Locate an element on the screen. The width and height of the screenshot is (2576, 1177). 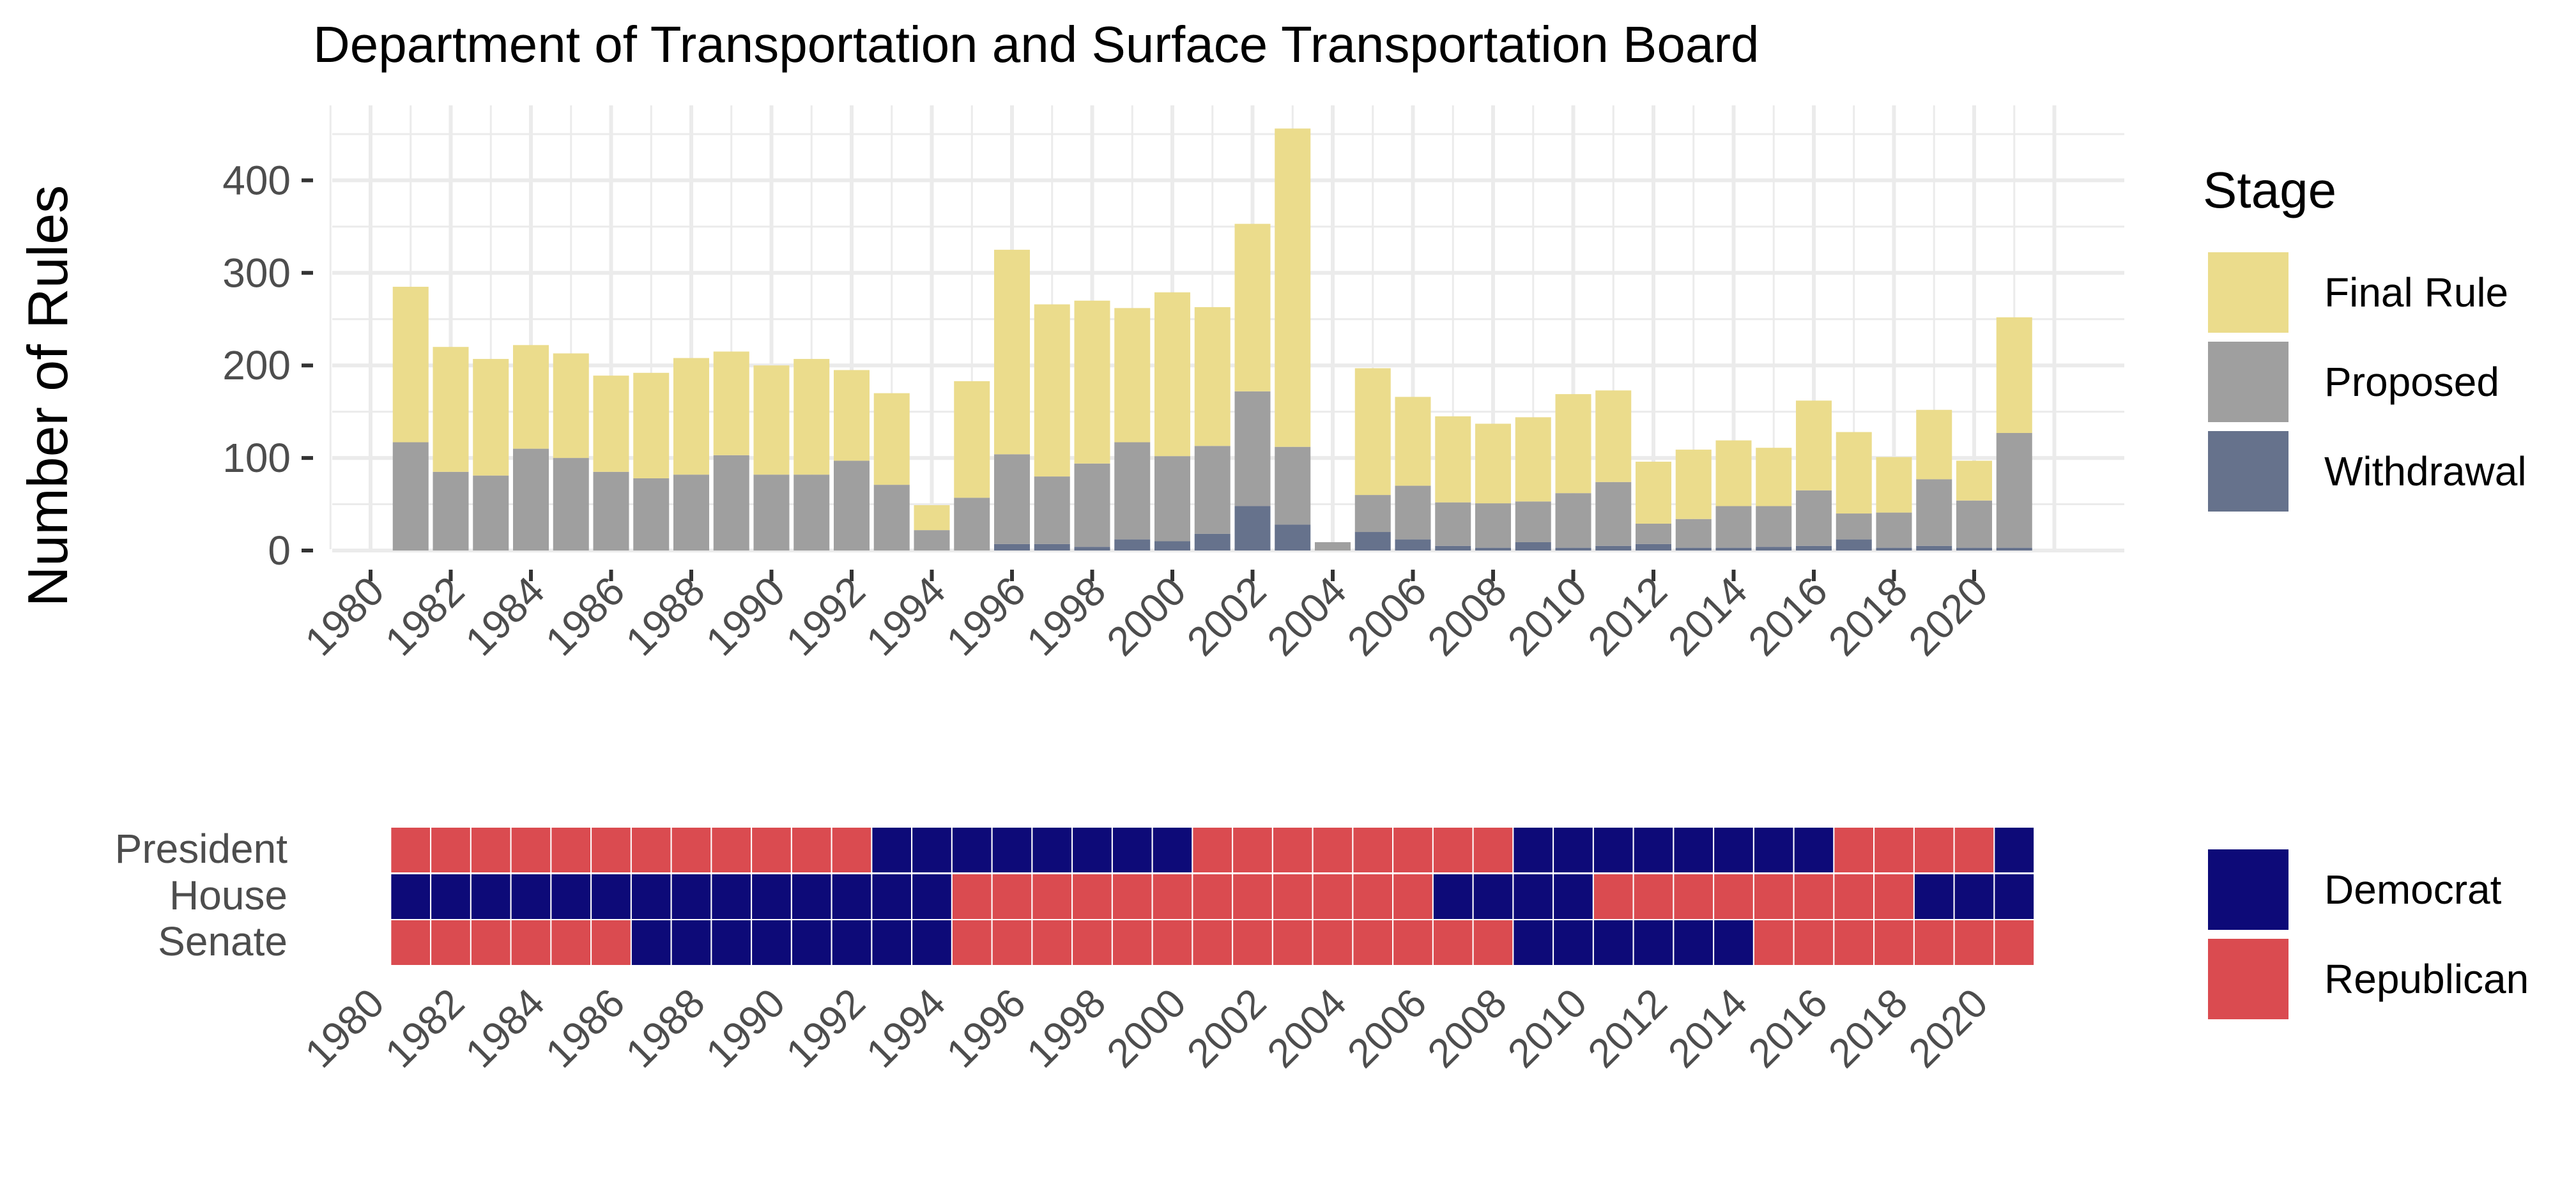
bar-proposed-1985 is located at coordinates (571, 505).